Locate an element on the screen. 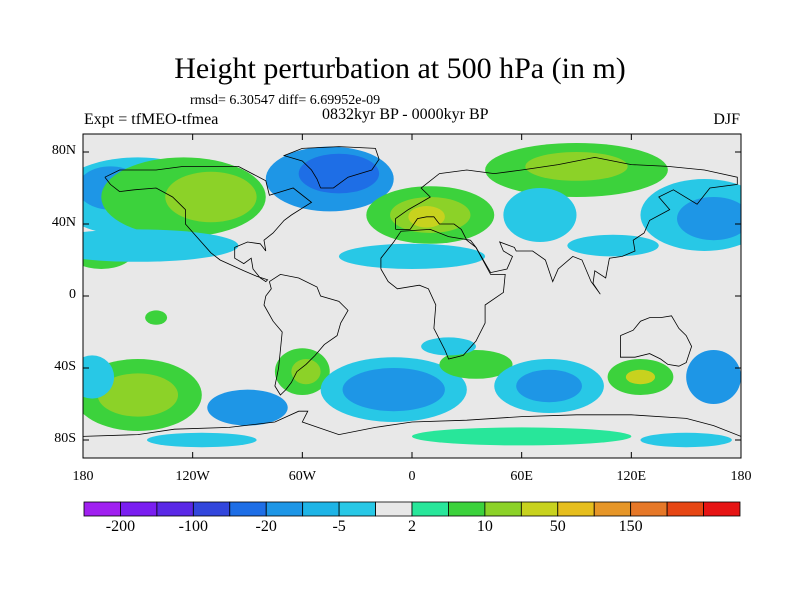  north-america-coast is located at coordinates (208, 224).